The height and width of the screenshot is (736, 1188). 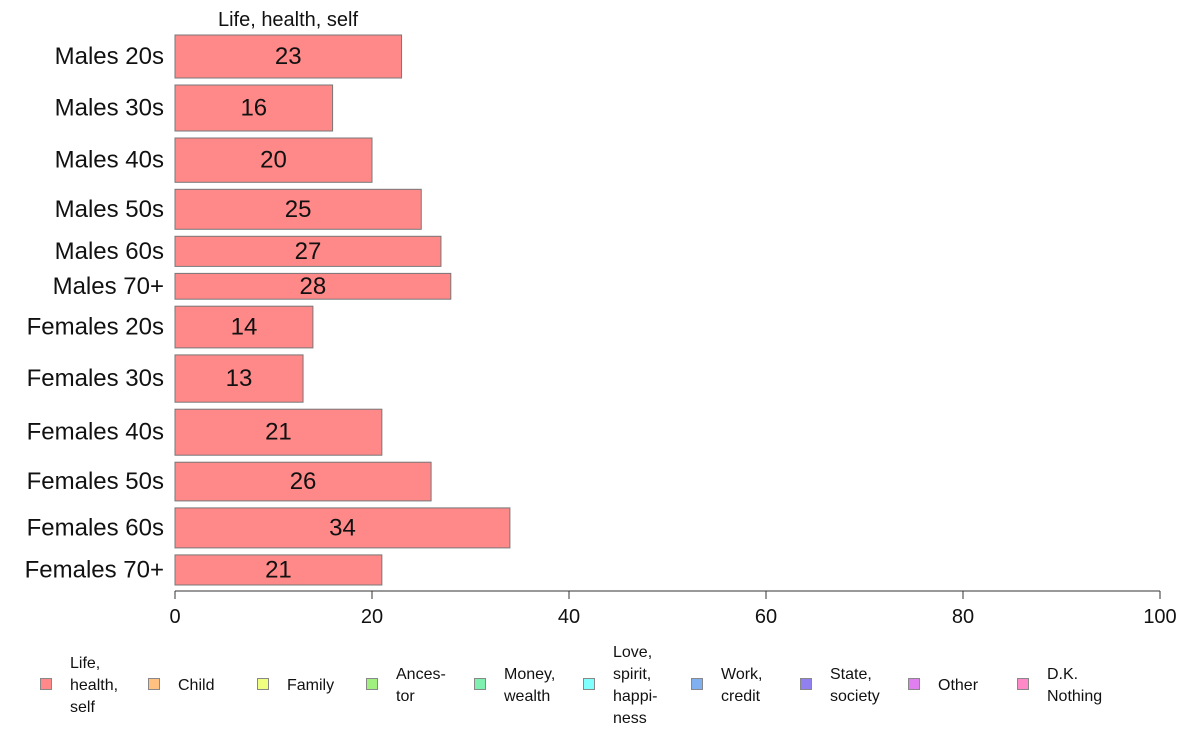 I want to click on data-label: 27, so click(x=308, y=251).